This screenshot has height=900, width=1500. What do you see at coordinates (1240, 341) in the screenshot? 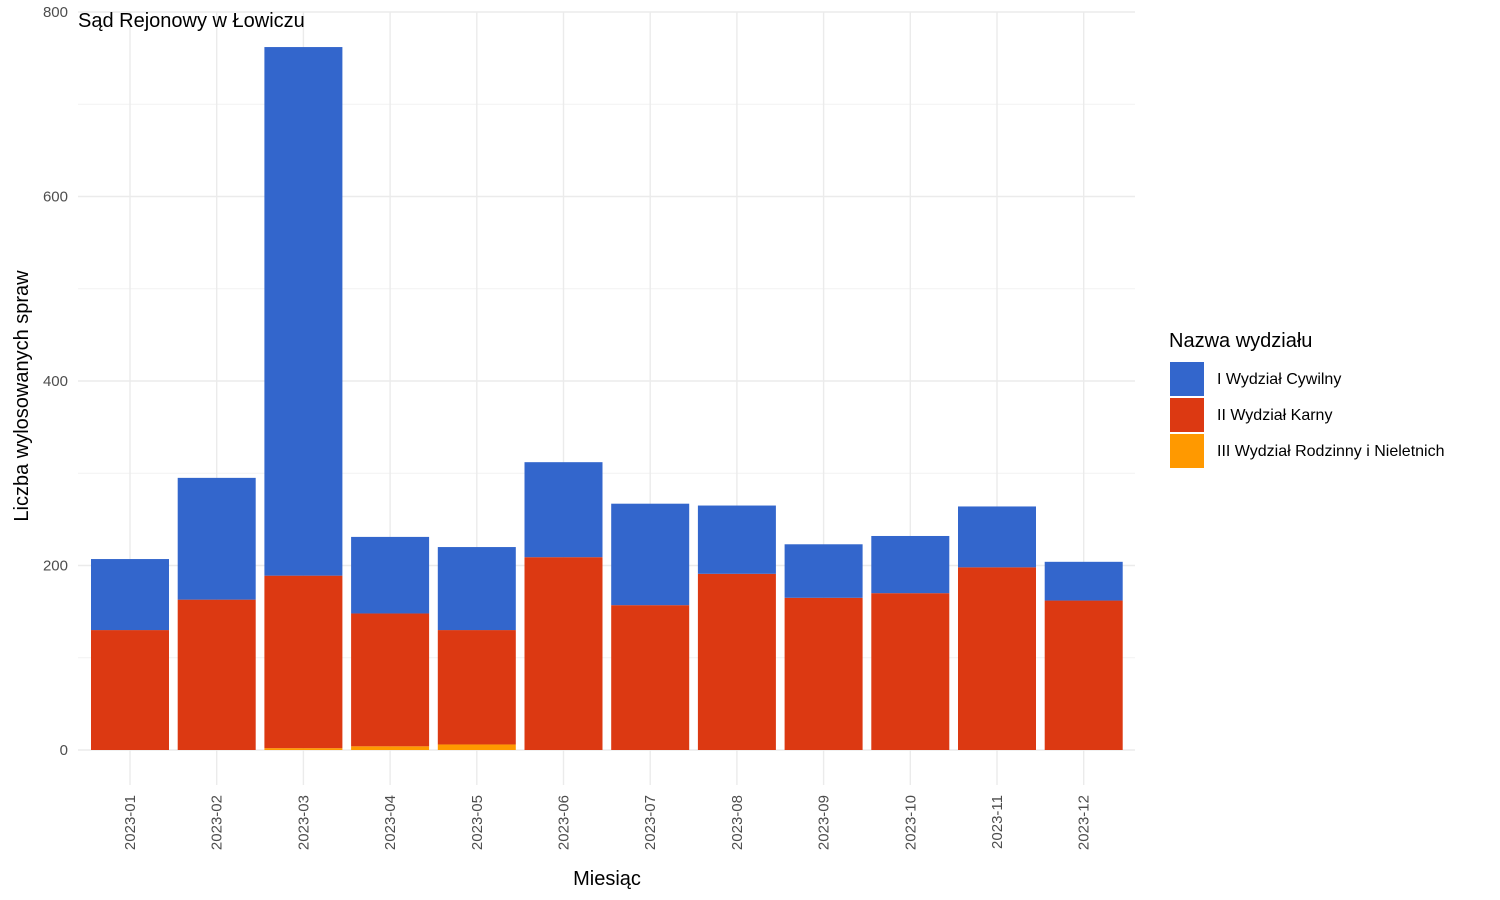
I see `legend-title: Nazwa wydziału` at bounding box center [1240, 341].